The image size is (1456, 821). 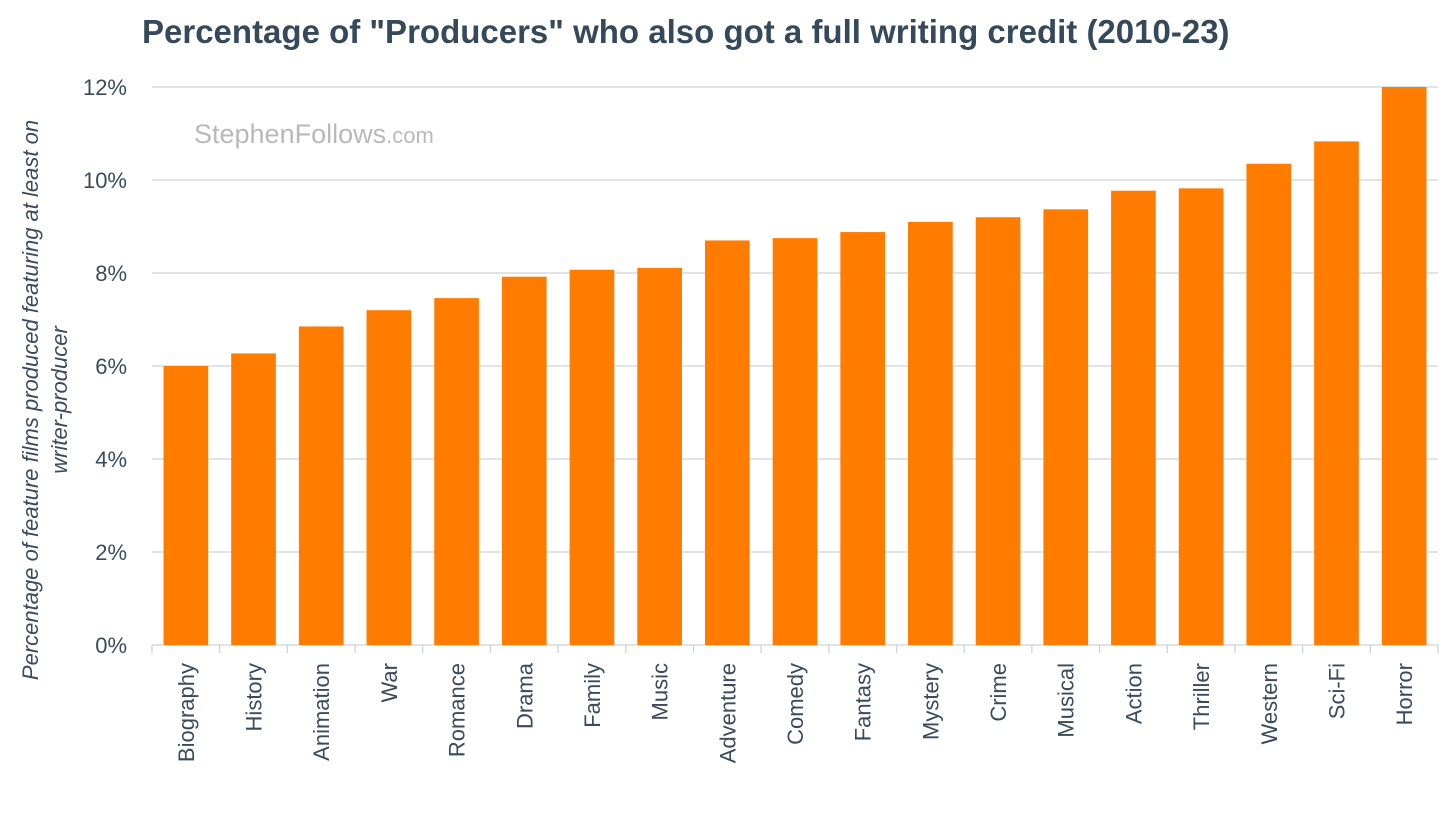 I want to click on bar-musical, so click(x=1066, y=427).